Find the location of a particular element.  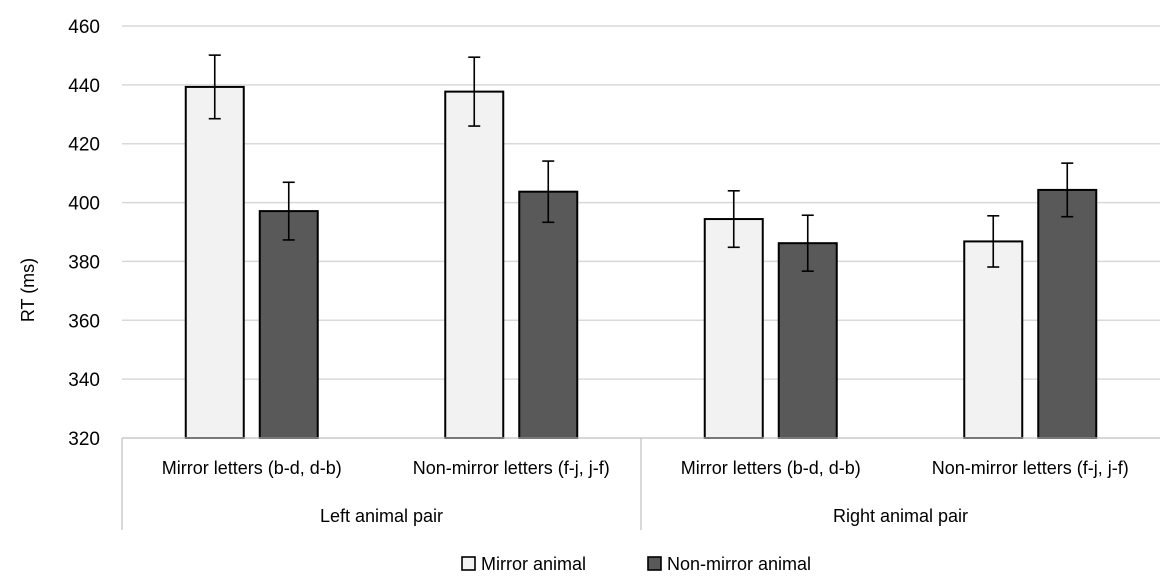

y-tick-label: 340 is located at coordinates (84, 380).